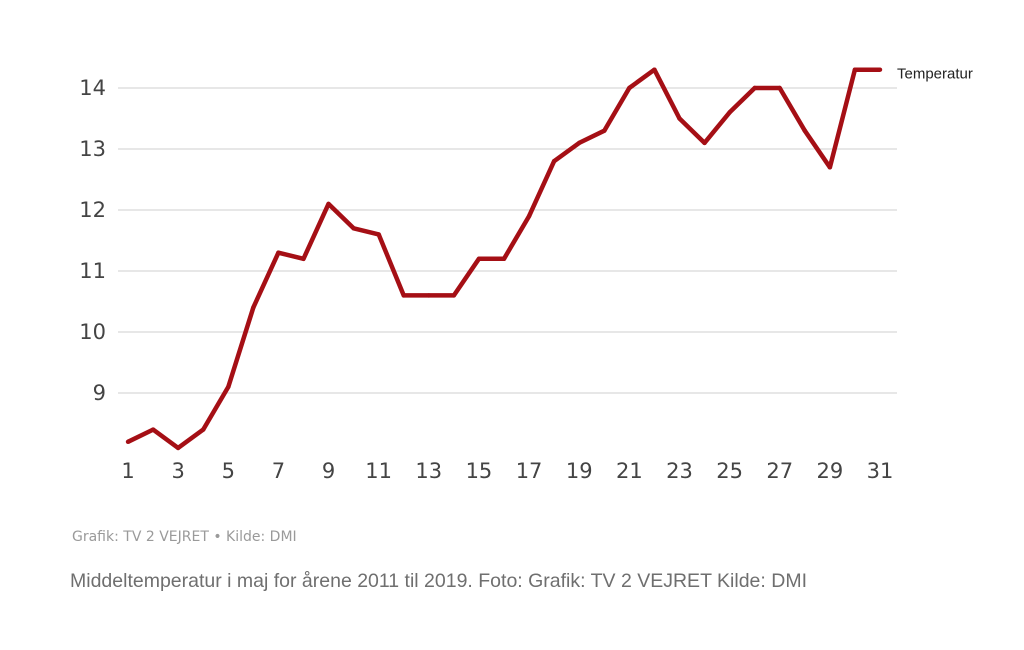  I want to click on x-tick-label: 11, so click(378, 471).